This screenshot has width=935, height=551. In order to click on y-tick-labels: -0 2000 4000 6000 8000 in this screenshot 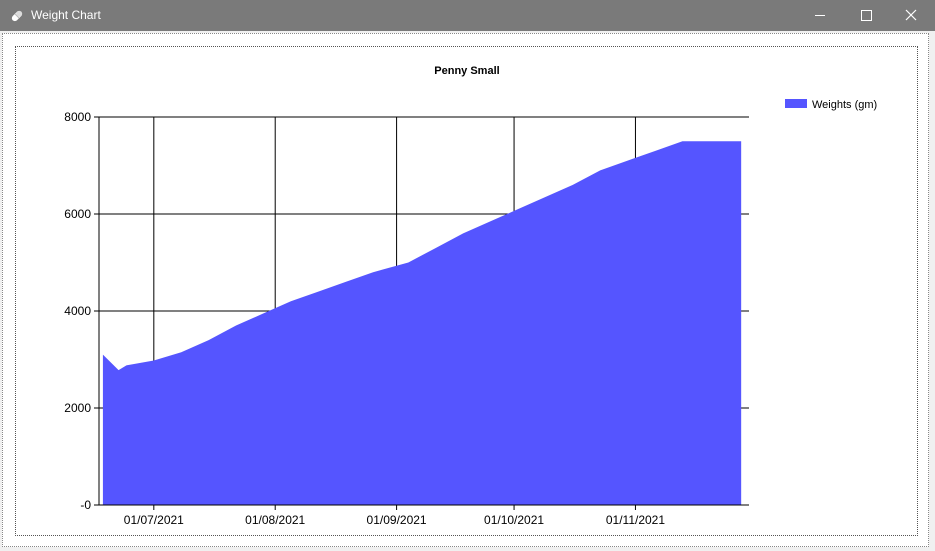, I will do `click(77, 311)`.